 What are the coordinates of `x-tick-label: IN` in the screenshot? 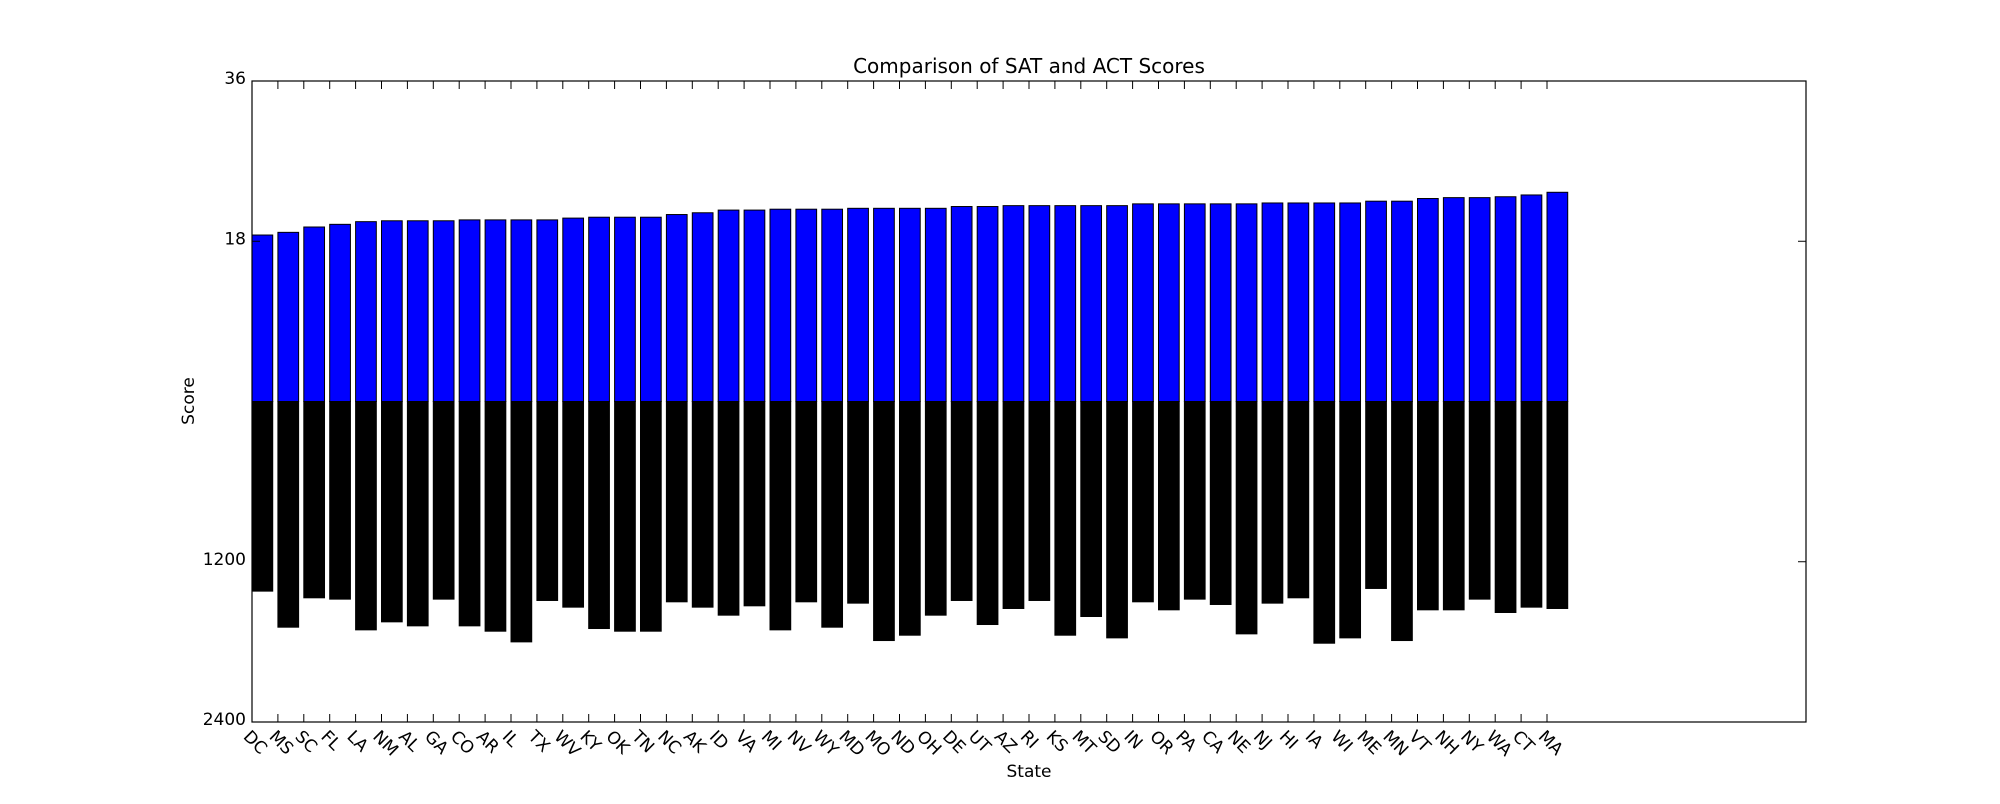 It's located at (1133, 740).